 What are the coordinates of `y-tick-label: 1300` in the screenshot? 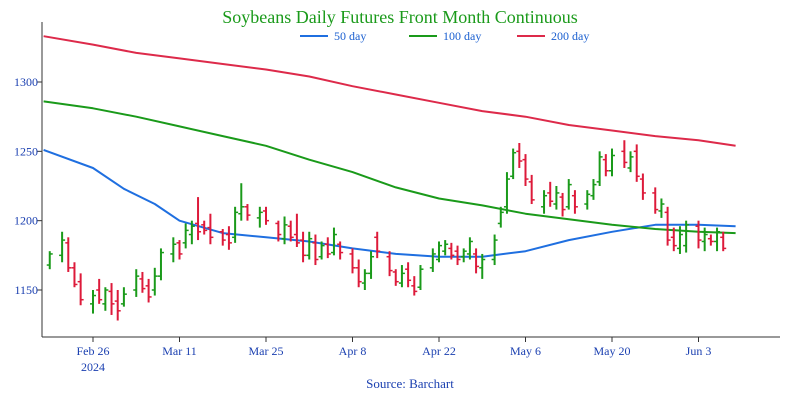 It's located at (26, 82).